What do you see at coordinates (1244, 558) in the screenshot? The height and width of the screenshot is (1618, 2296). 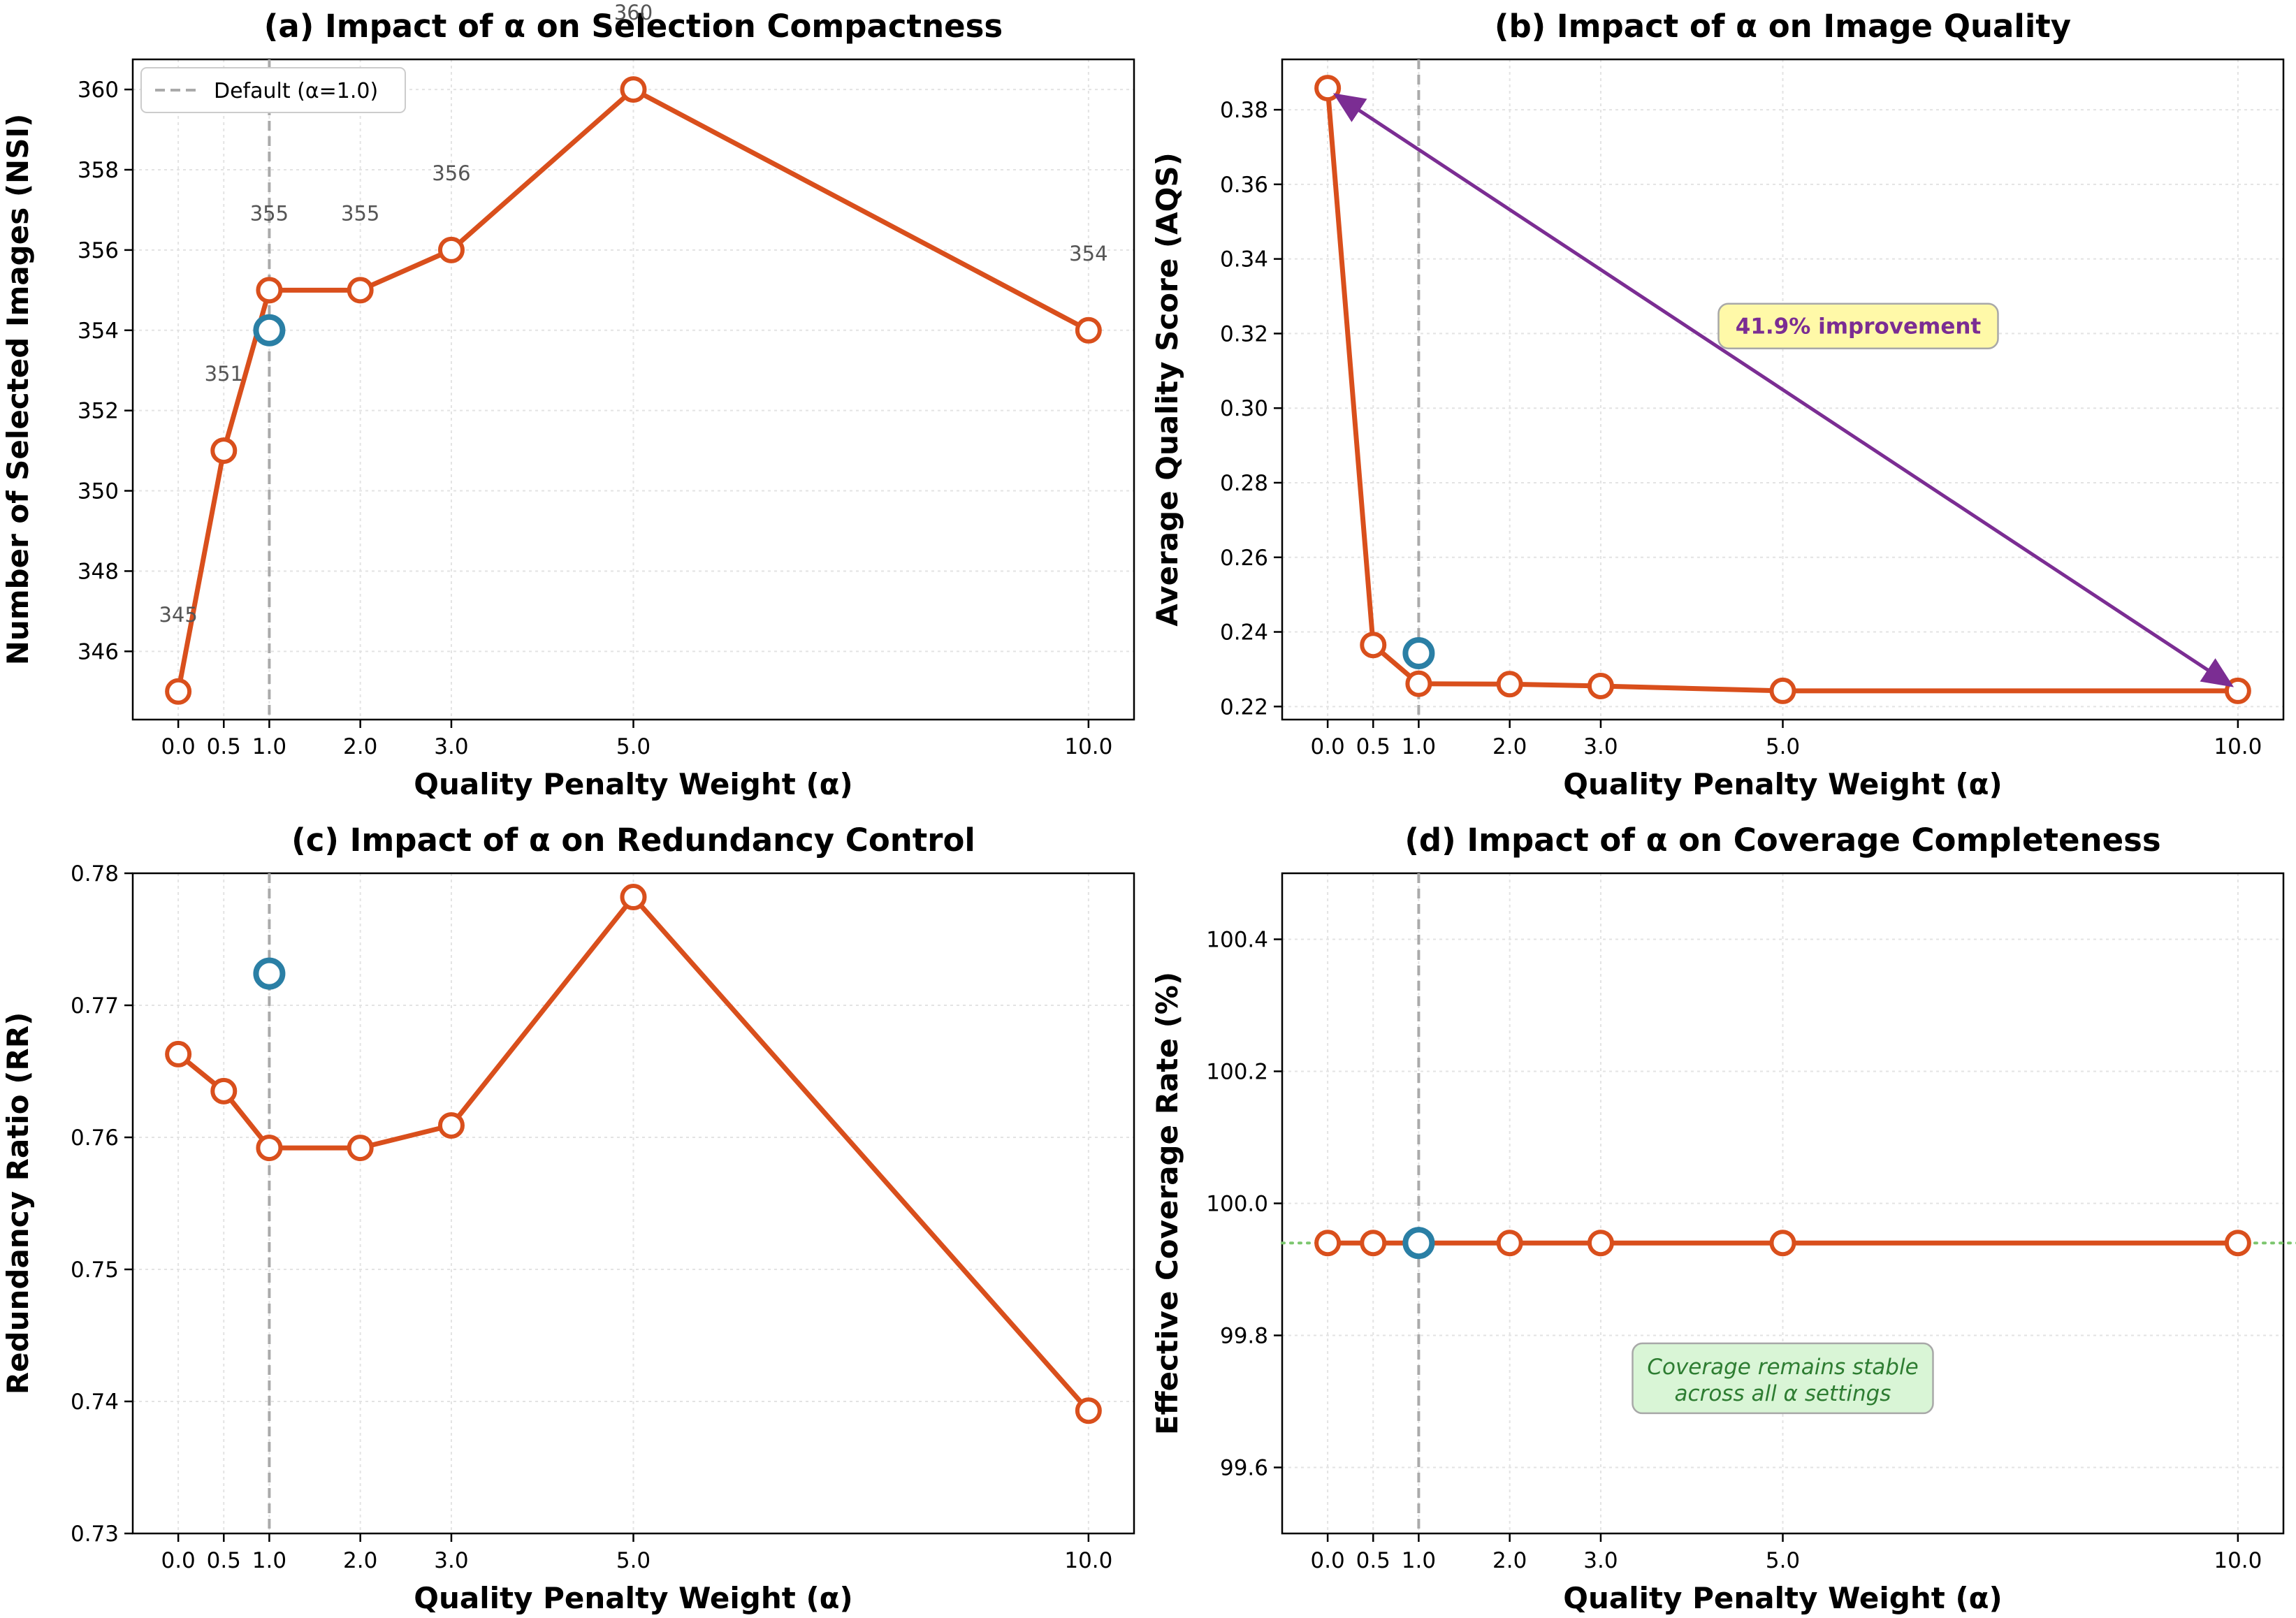 I see `y-tick-label: 0.26` at bounding box center [1244, 558].